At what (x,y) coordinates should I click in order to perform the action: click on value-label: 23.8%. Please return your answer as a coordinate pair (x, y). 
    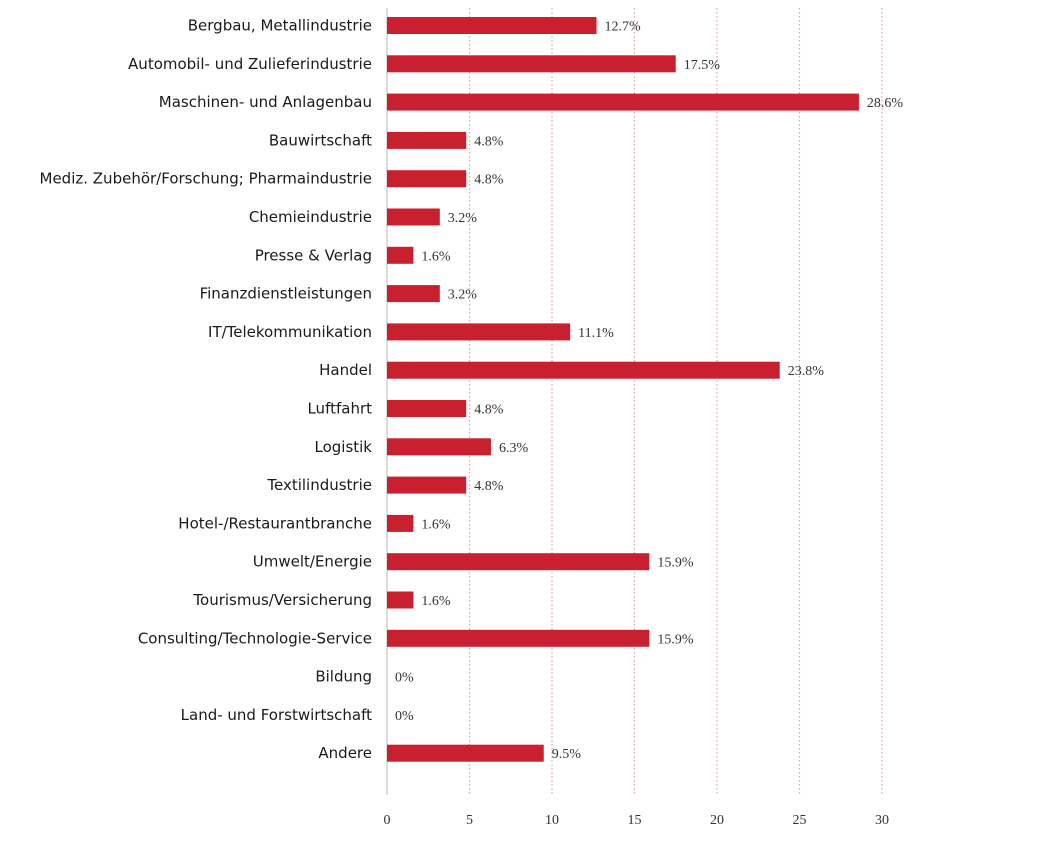
    Looking at the image, I should click on (806, 371).